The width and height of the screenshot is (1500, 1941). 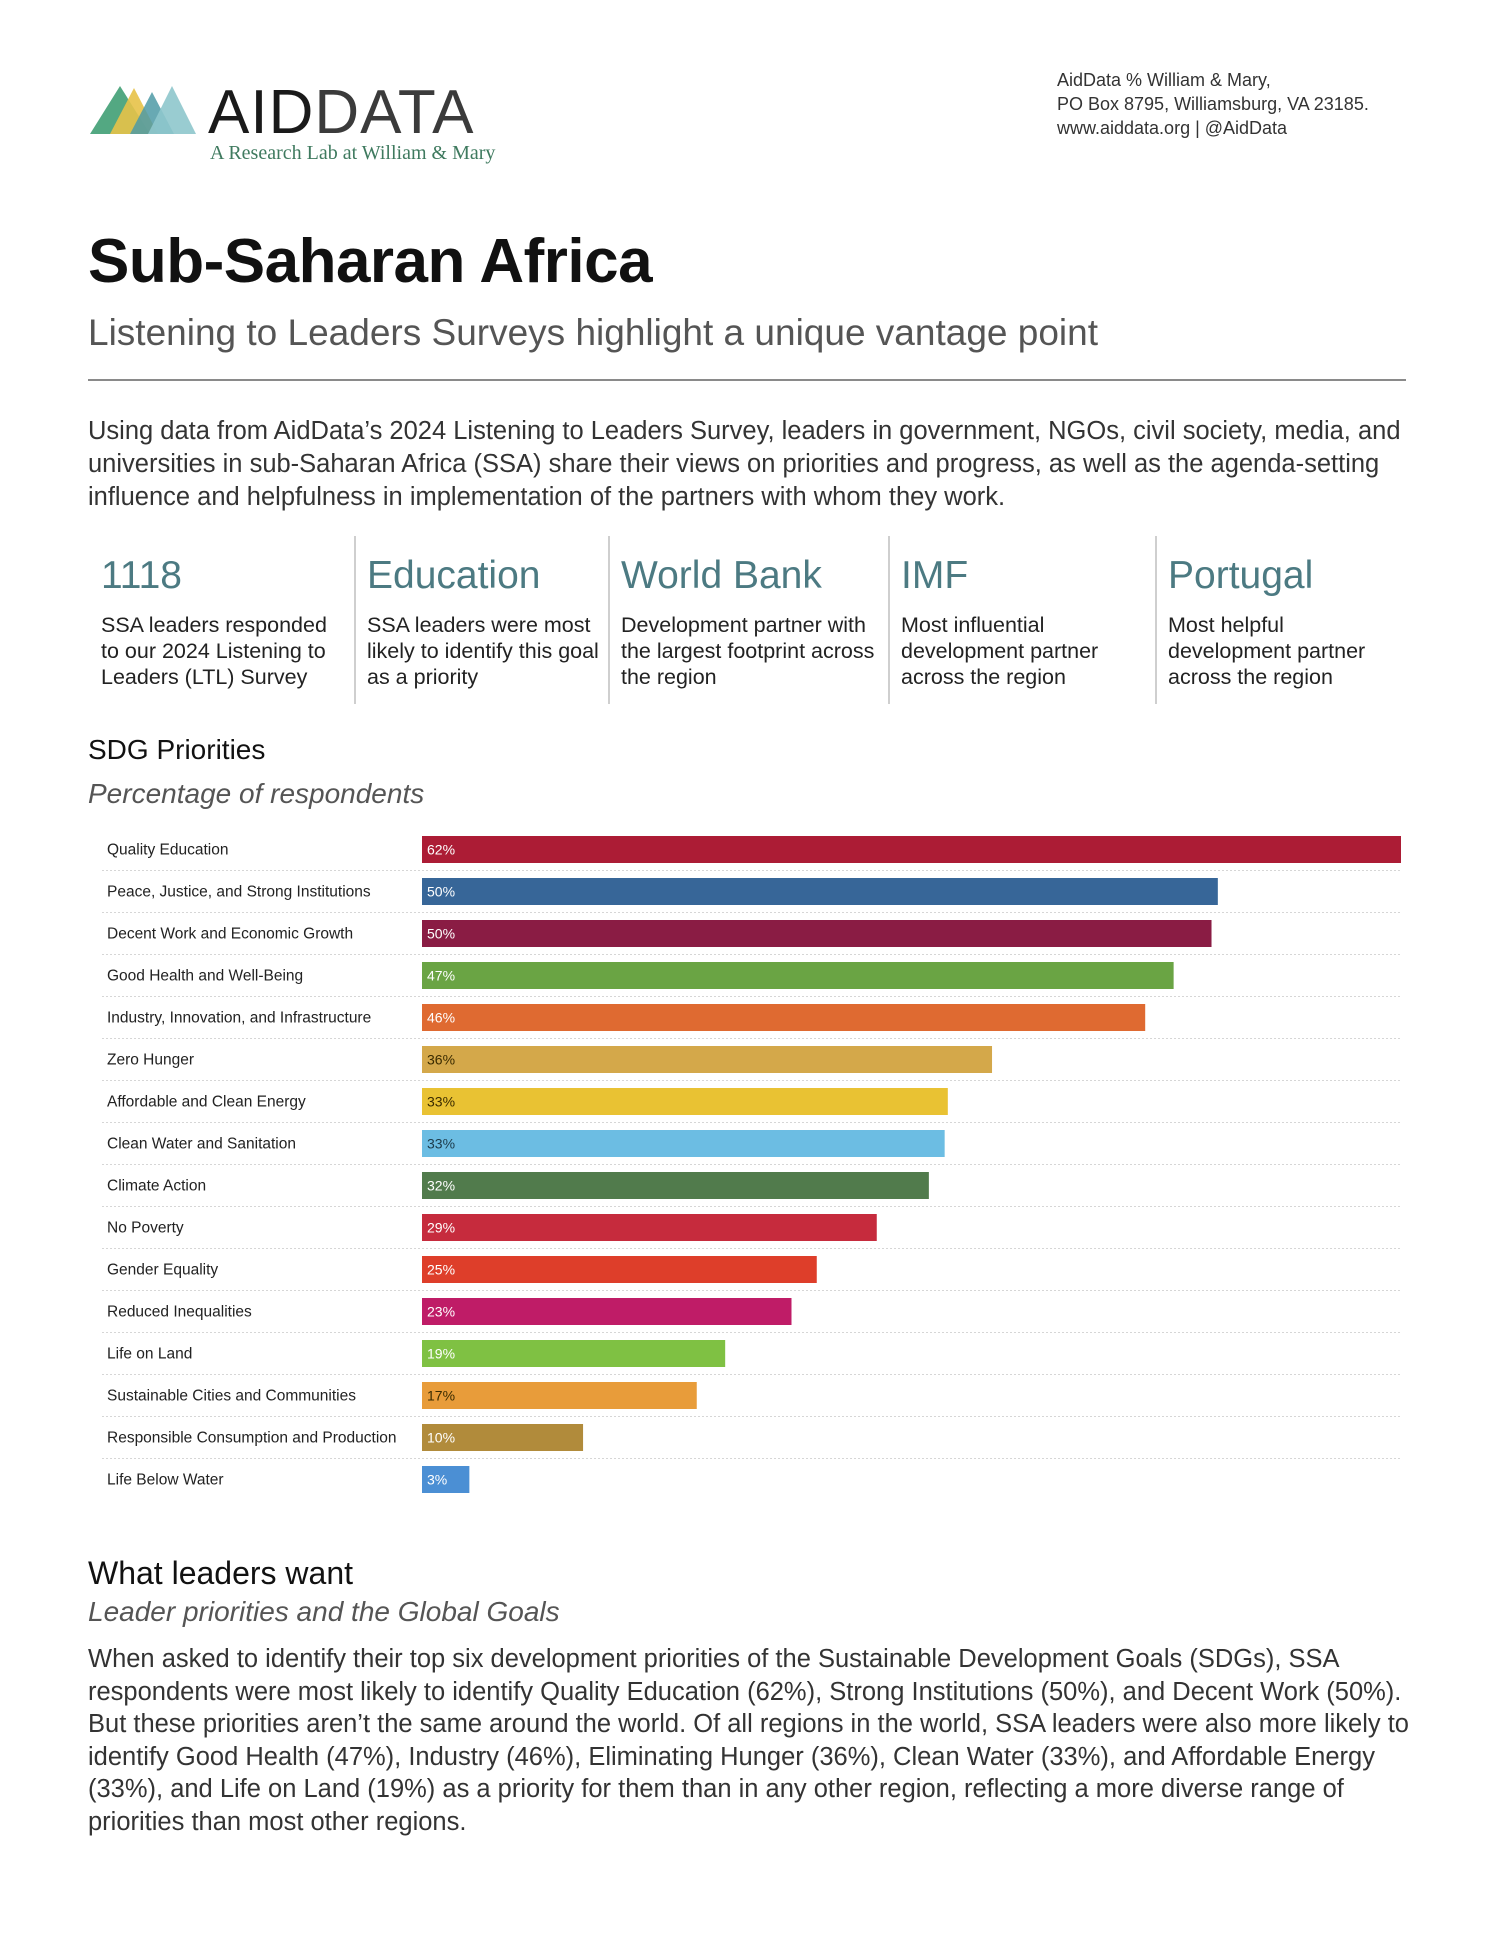 What do you see at coordinates (1172, 128) in the screenshot?
I see `address-web: www.aiddata.org | @AidData` at bounding box center [1172, 128].